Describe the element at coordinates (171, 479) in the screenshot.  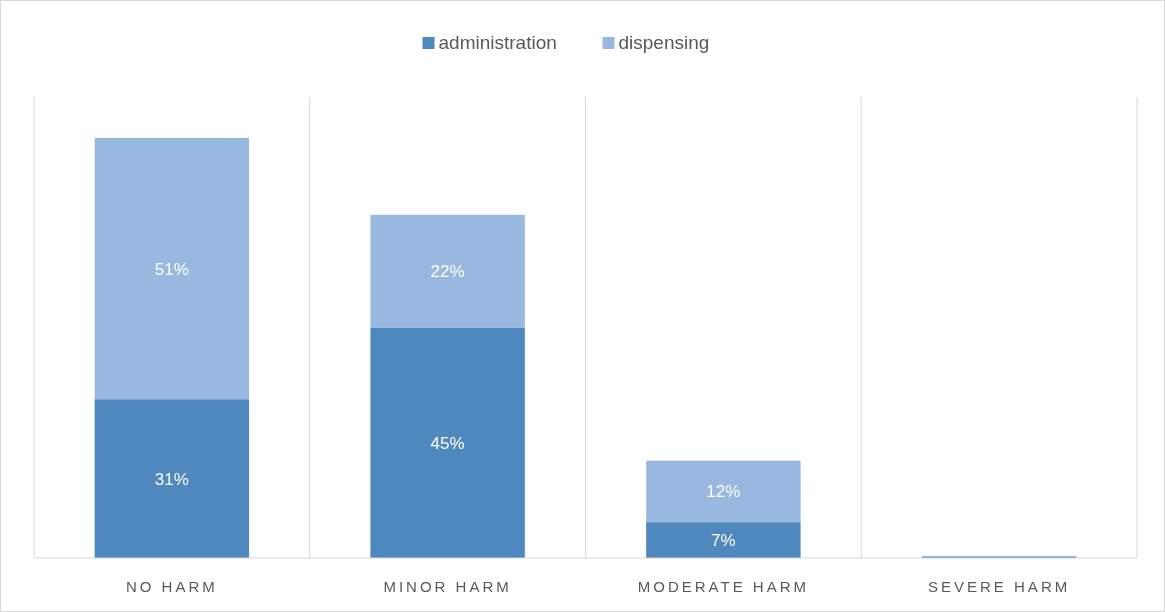
I see `data-label: 31%` at that location.